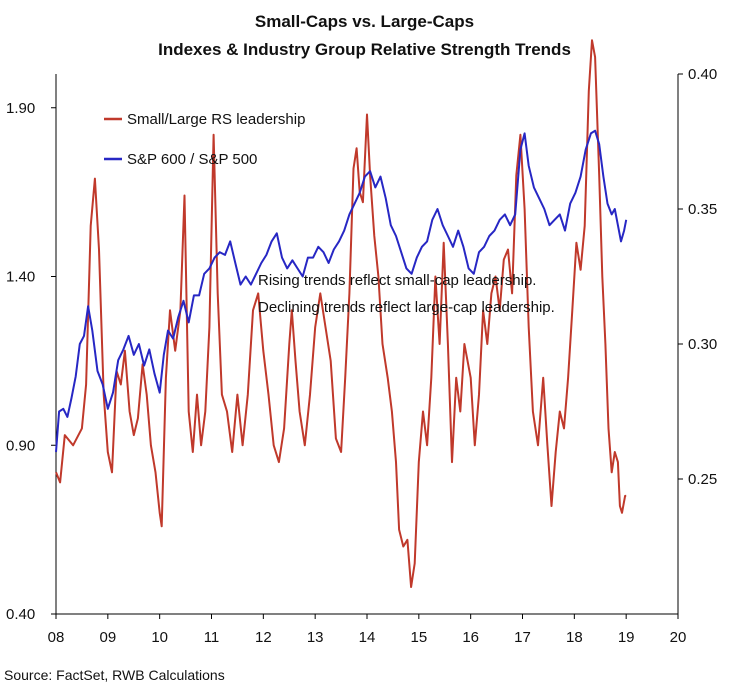  I want to click on x-tick-label: 08, so click(56, 637).